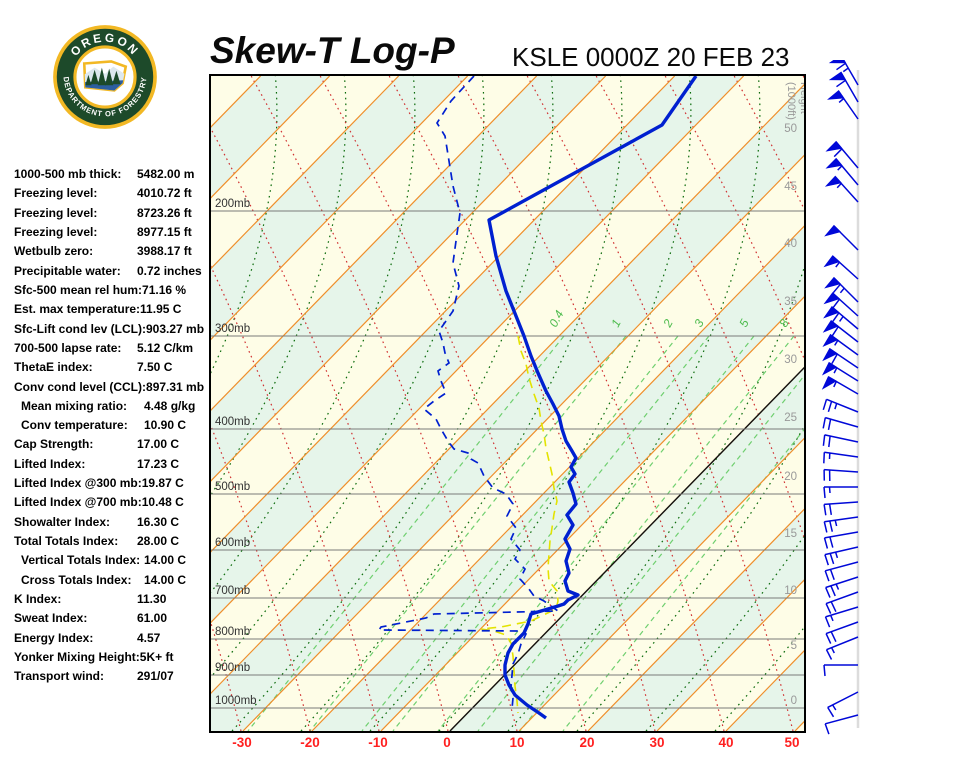  Describe the element at coordinates (59, 676) in the screenshot. I see `index-label: Transport wind:` at that location.